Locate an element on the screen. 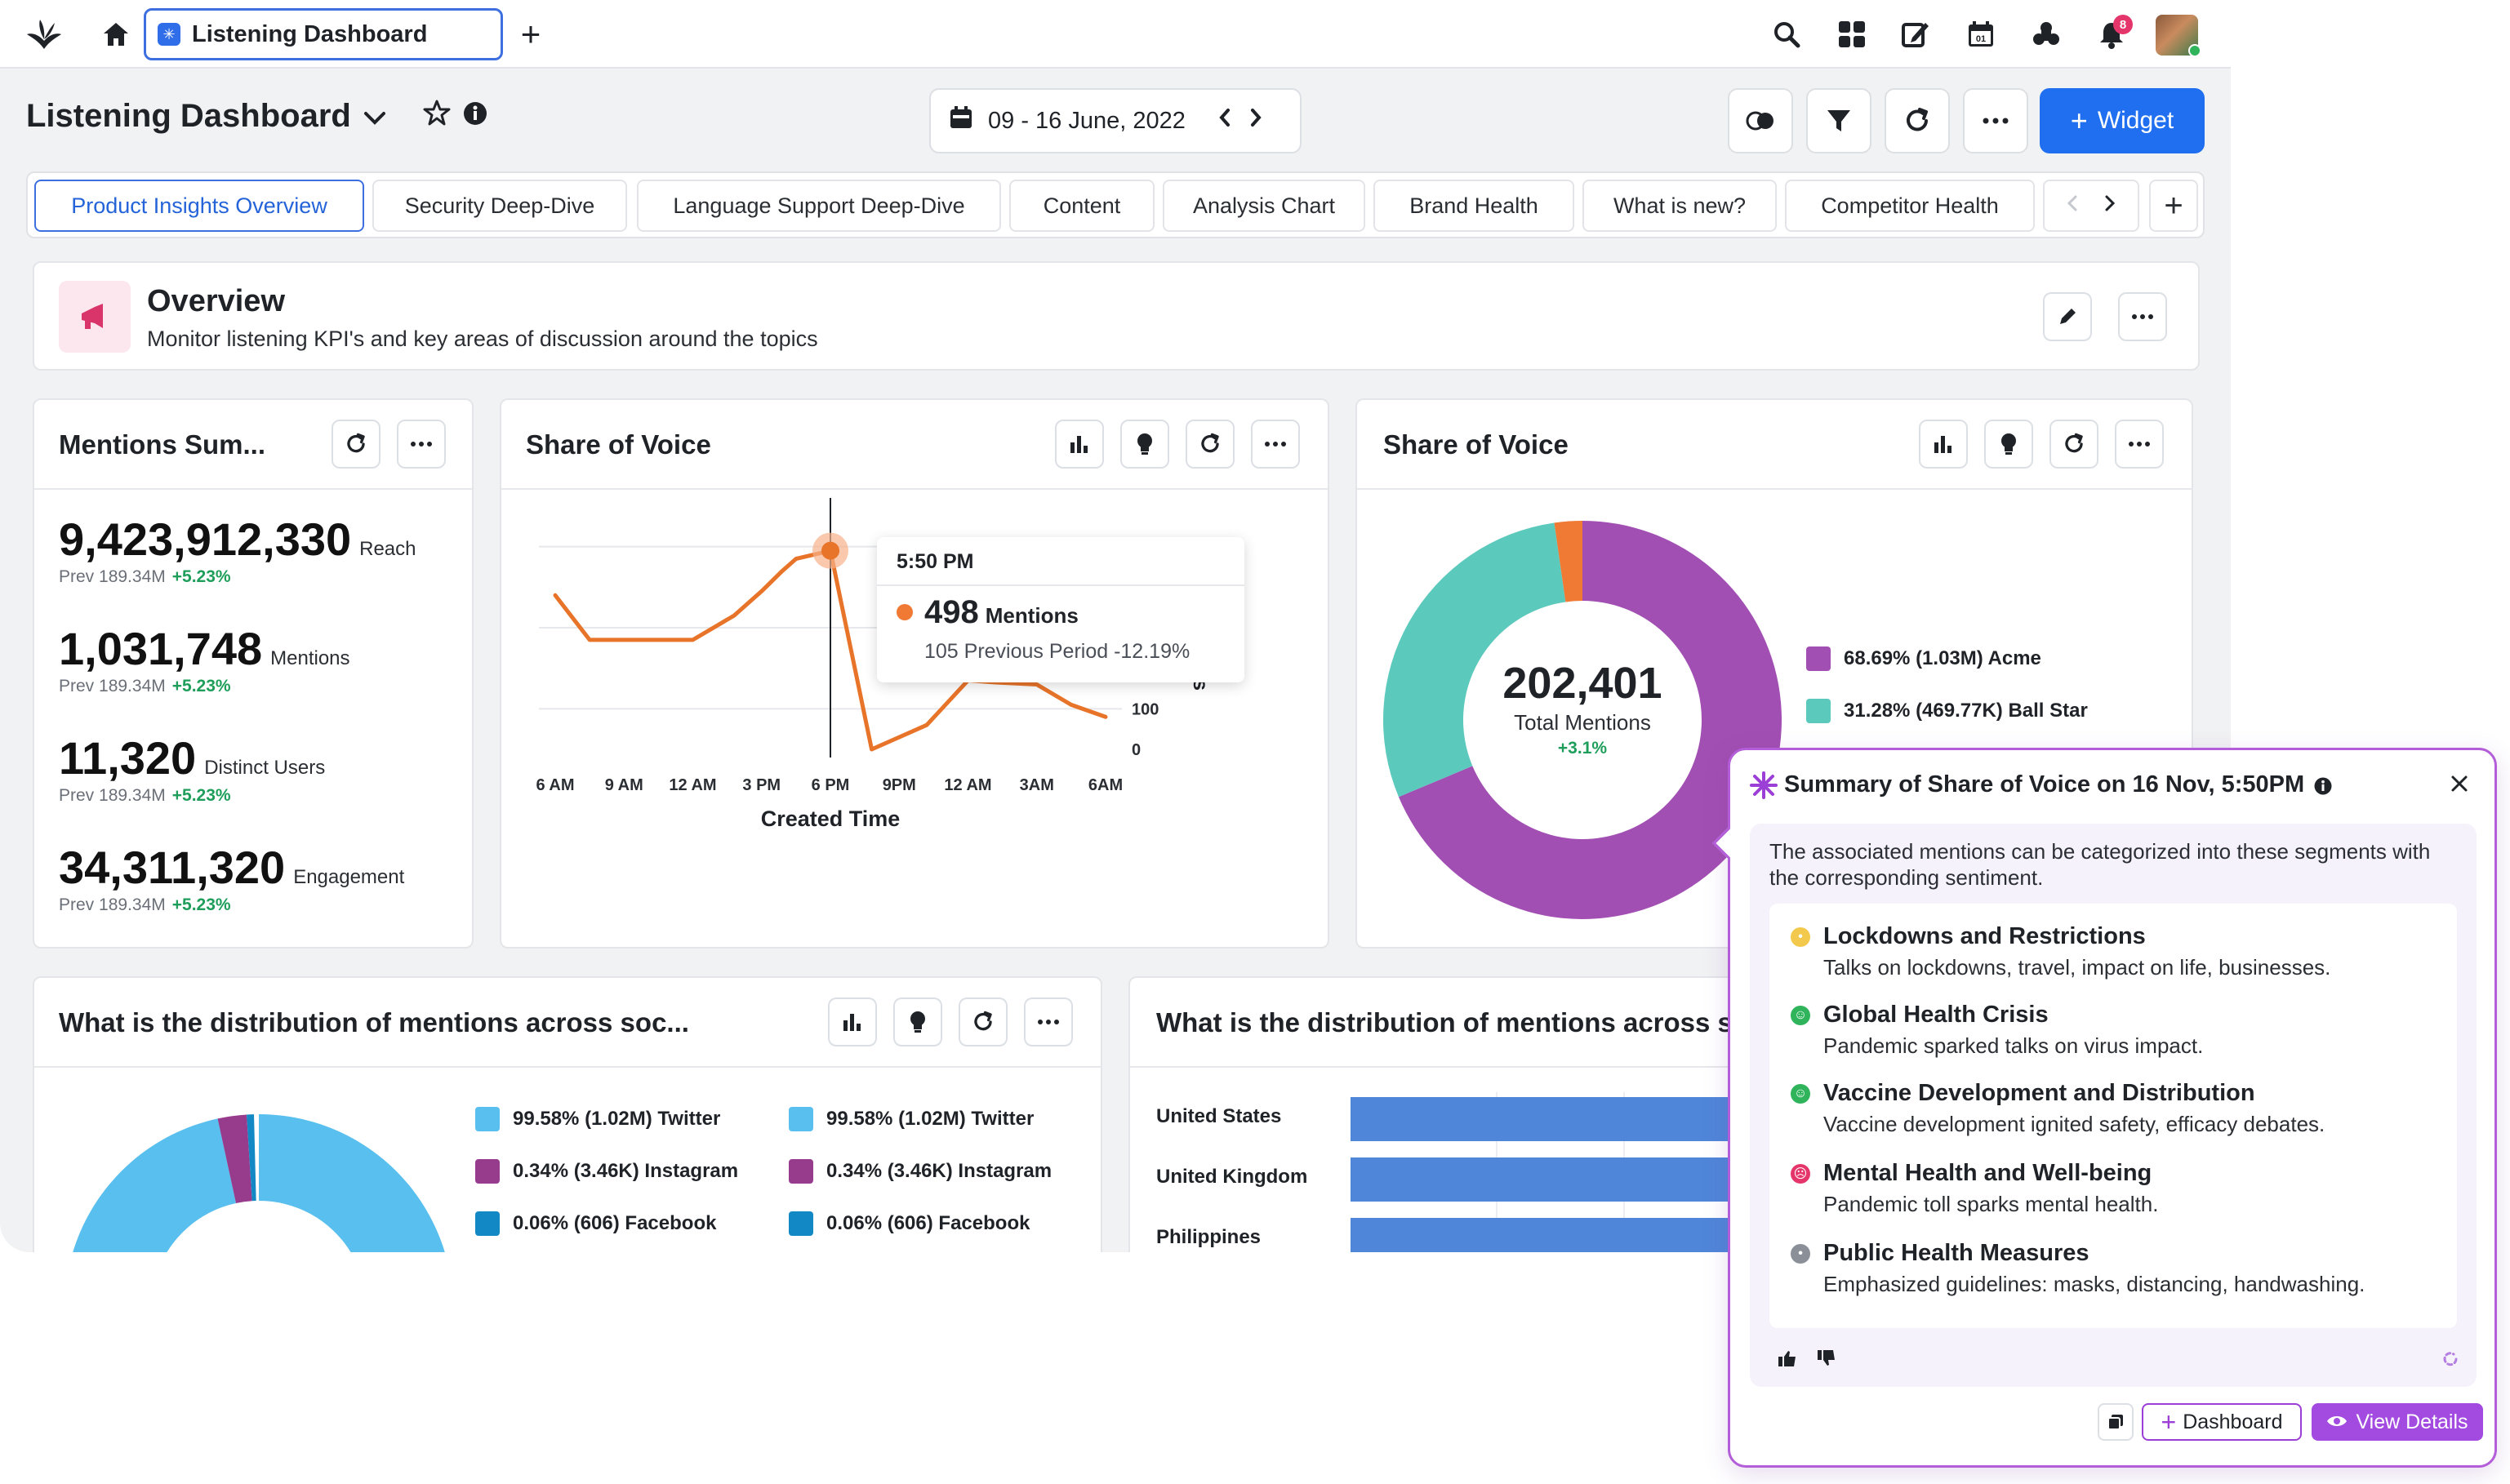 The width and height of the screenshot is (2510, 1484). close-icon is located at coordinates (2460, 785).